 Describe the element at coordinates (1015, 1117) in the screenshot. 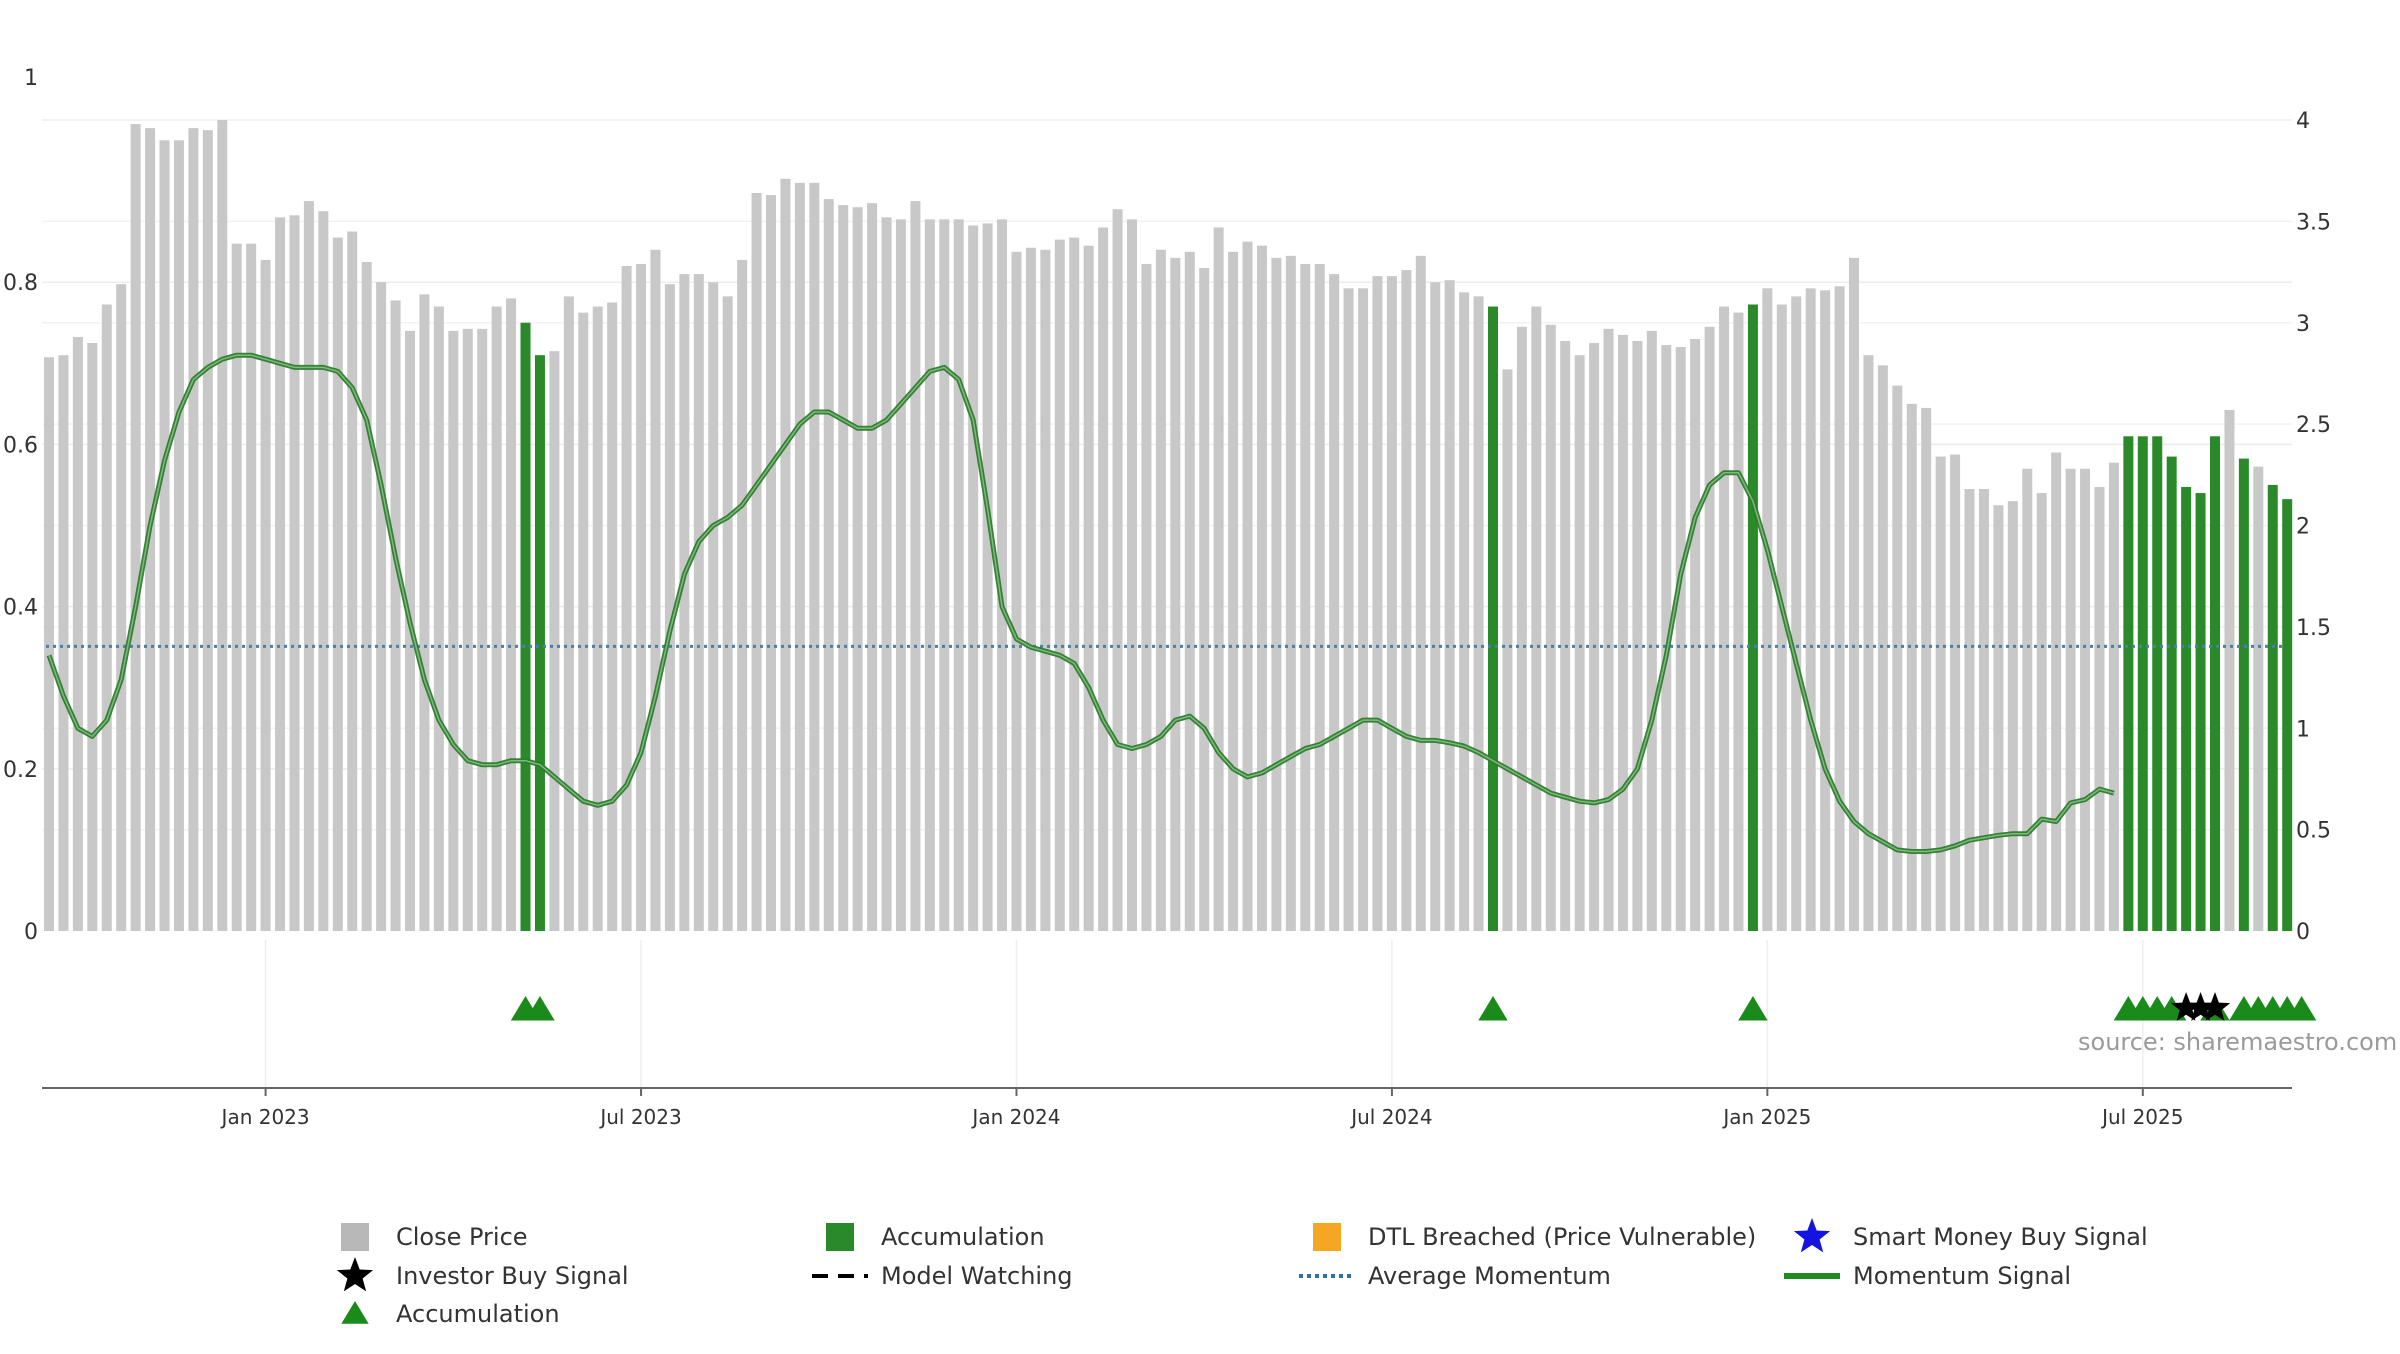

I see `x-tick-label: Jan 2024` at that location.